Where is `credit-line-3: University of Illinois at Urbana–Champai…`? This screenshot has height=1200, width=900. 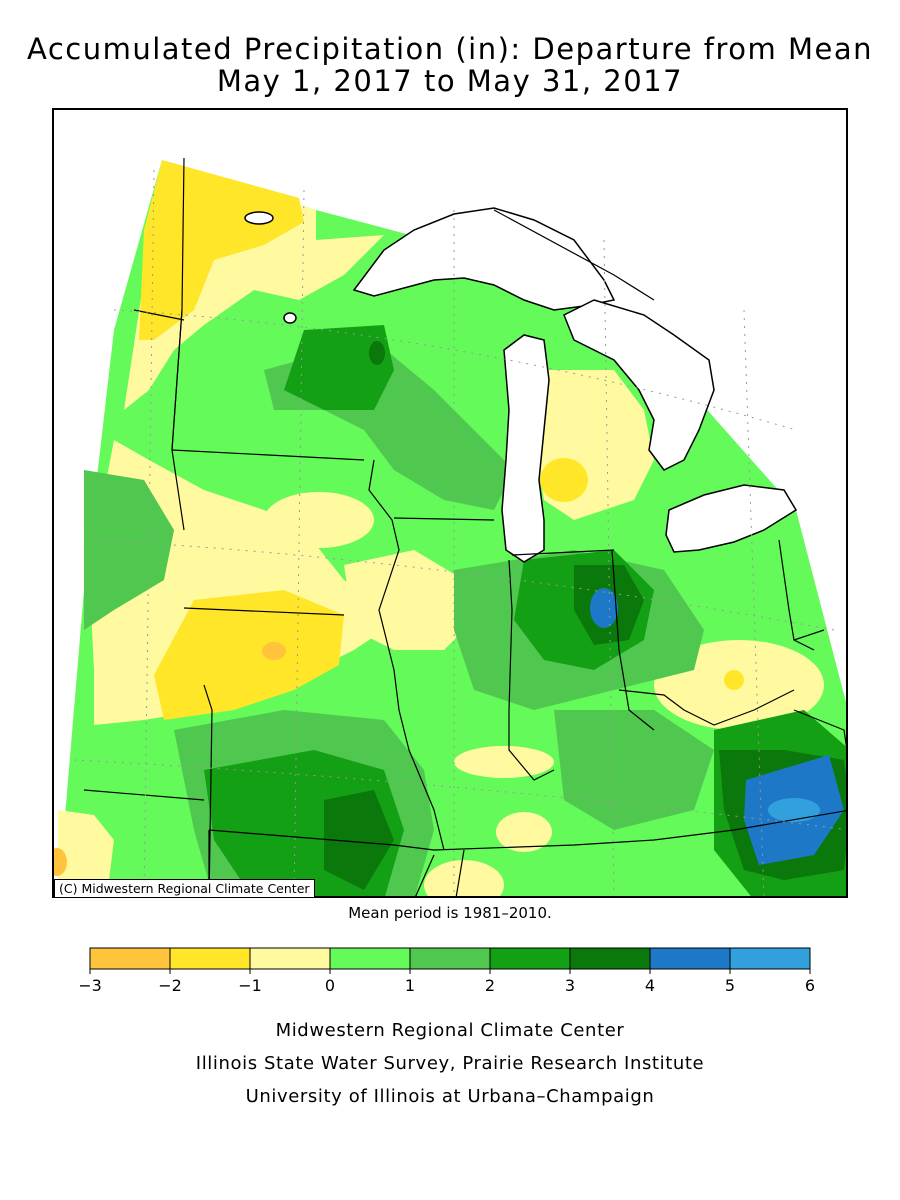 credit-line-3: University of Illinois at Urbana–Champai… is located at coordinates (450, 1096).